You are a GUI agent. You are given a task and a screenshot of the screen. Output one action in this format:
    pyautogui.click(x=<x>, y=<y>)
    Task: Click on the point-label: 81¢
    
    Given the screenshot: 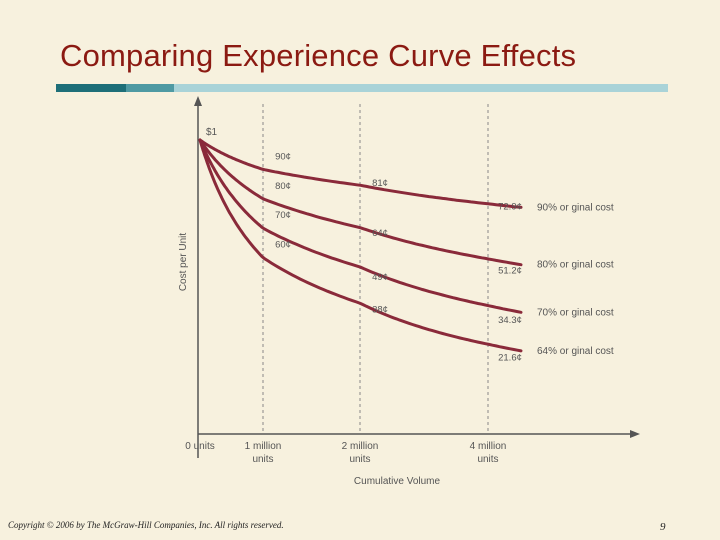 What is the action you would take?
    pyautogui.click(x=380, y=183)
    